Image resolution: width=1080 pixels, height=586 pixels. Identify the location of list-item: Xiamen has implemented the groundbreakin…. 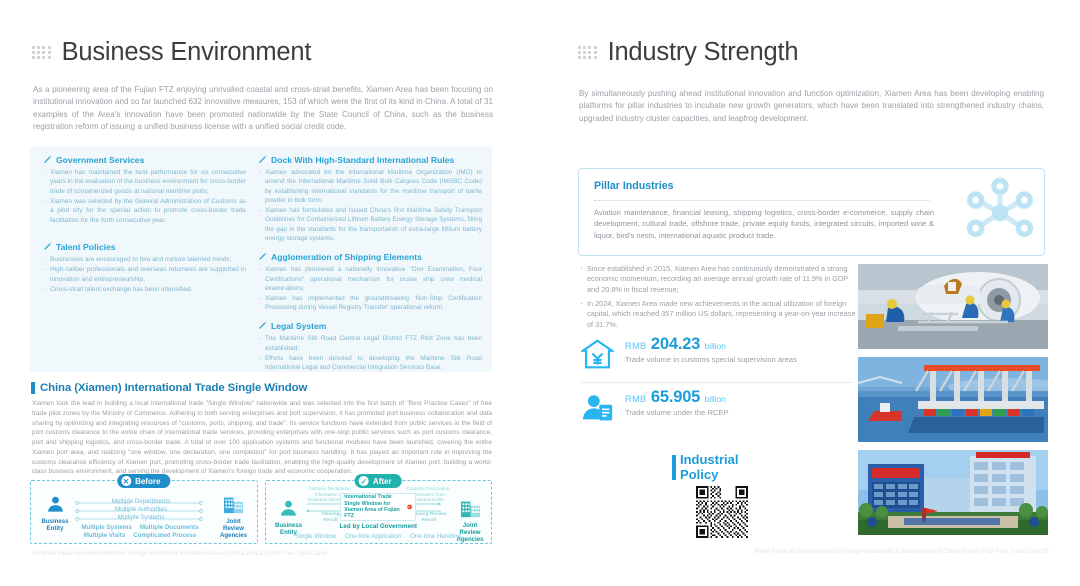
(370, 303).